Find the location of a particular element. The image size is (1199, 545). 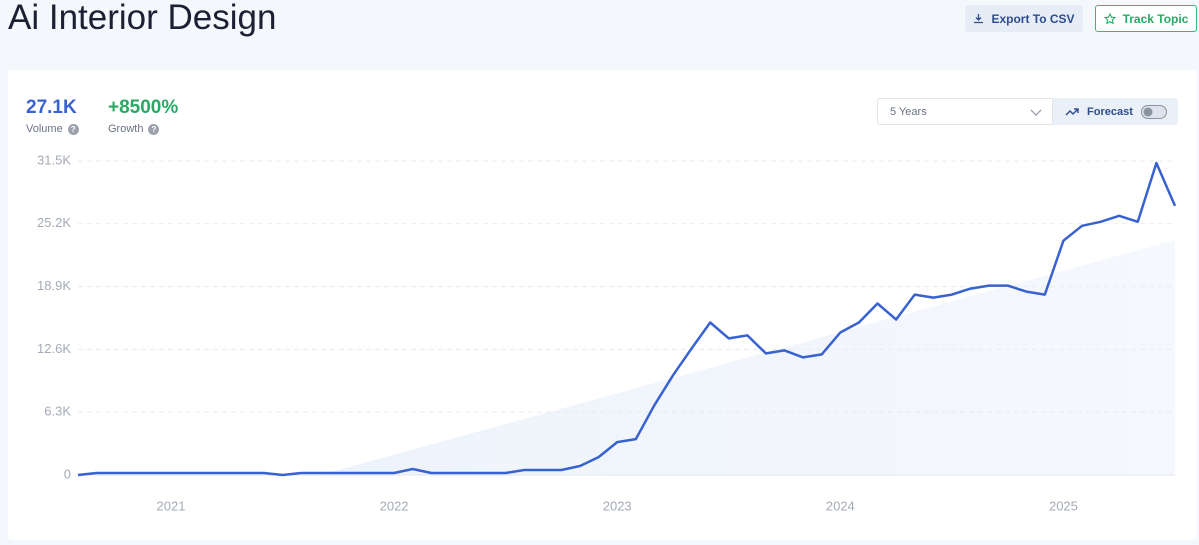

export-label: Export To CSV is located at coordinates (1033, 18).